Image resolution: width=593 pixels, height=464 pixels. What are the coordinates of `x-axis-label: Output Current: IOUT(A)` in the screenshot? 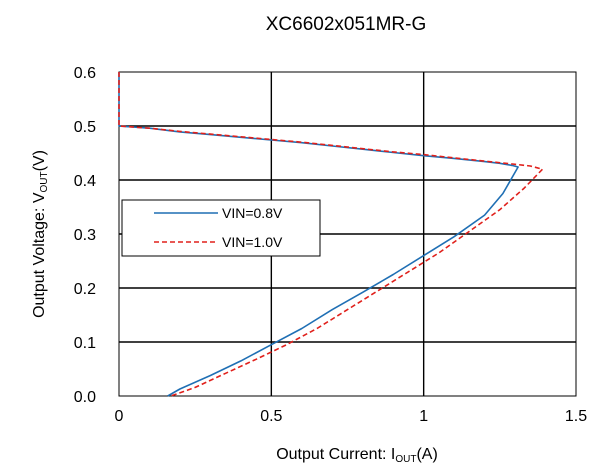 It's located at (357, 455).